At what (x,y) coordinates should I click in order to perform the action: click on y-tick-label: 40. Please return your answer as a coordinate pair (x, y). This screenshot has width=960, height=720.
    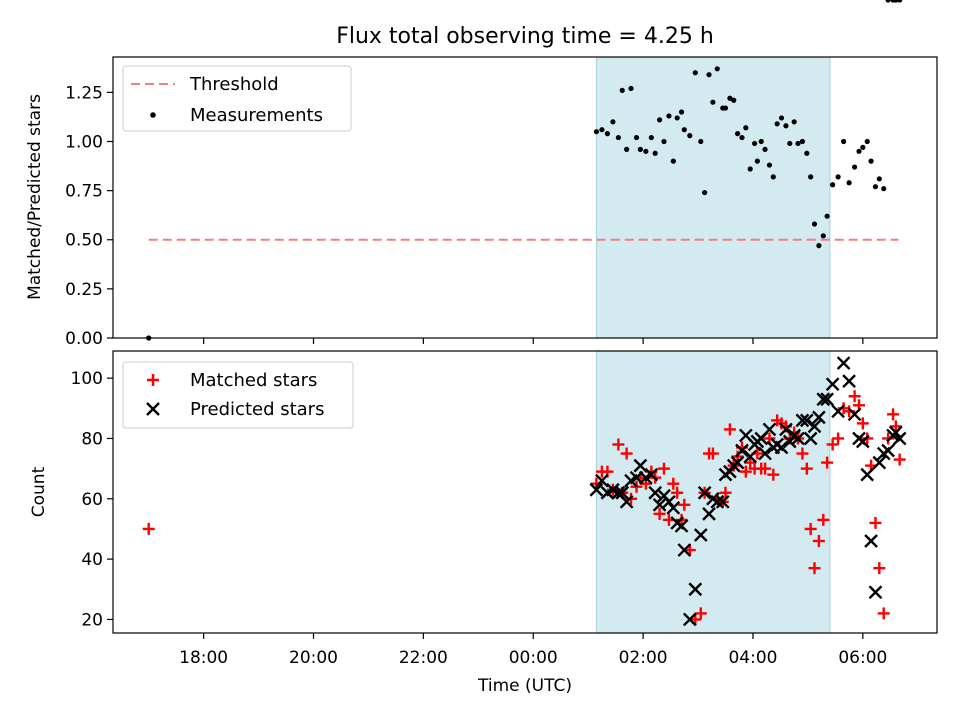
    Looking at the image, I should click on (92, 560).